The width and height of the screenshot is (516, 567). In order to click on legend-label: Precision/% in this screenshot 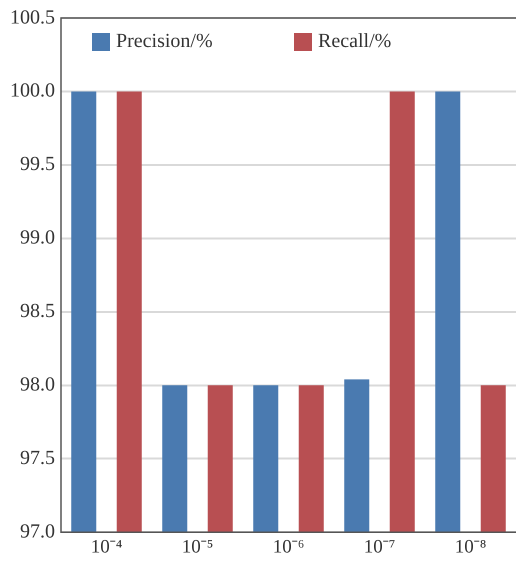, I will do `click(164, 41)`.